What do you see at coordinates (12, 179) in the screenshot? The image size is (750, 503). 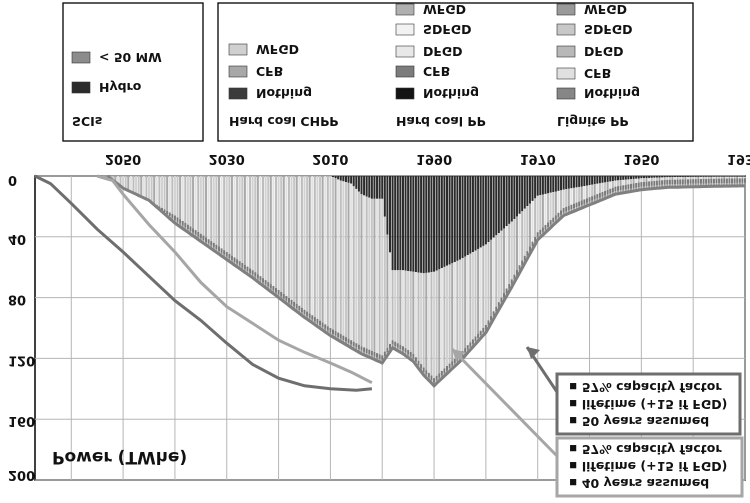 I see `y-tick-label: 0` at bounding box center [12, 179].